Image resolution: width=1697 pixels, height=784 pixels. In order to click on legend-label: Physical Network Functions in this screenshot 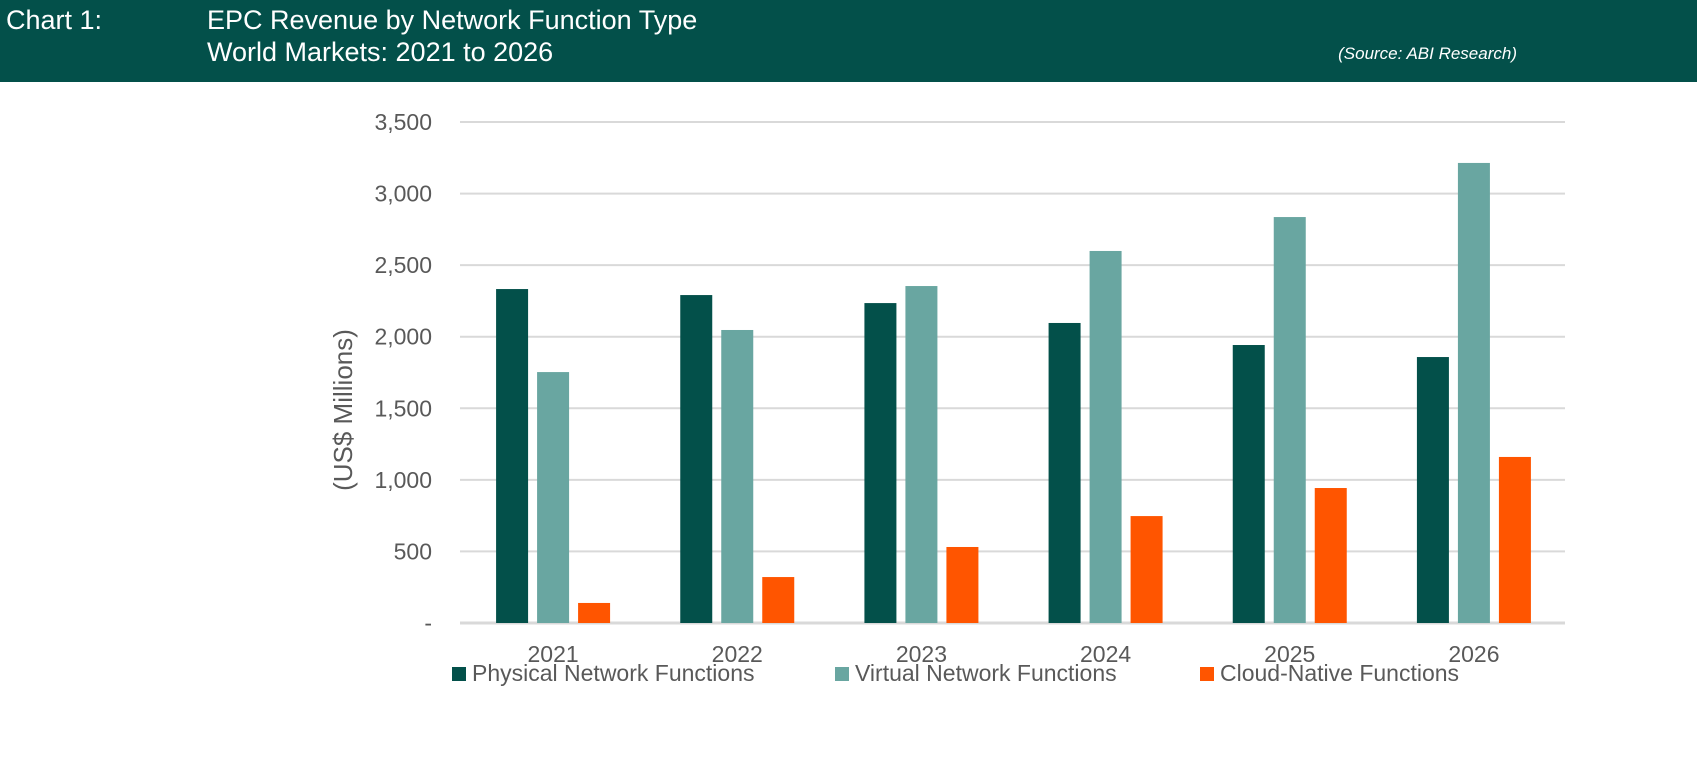, I will do `click(613, 673)`.